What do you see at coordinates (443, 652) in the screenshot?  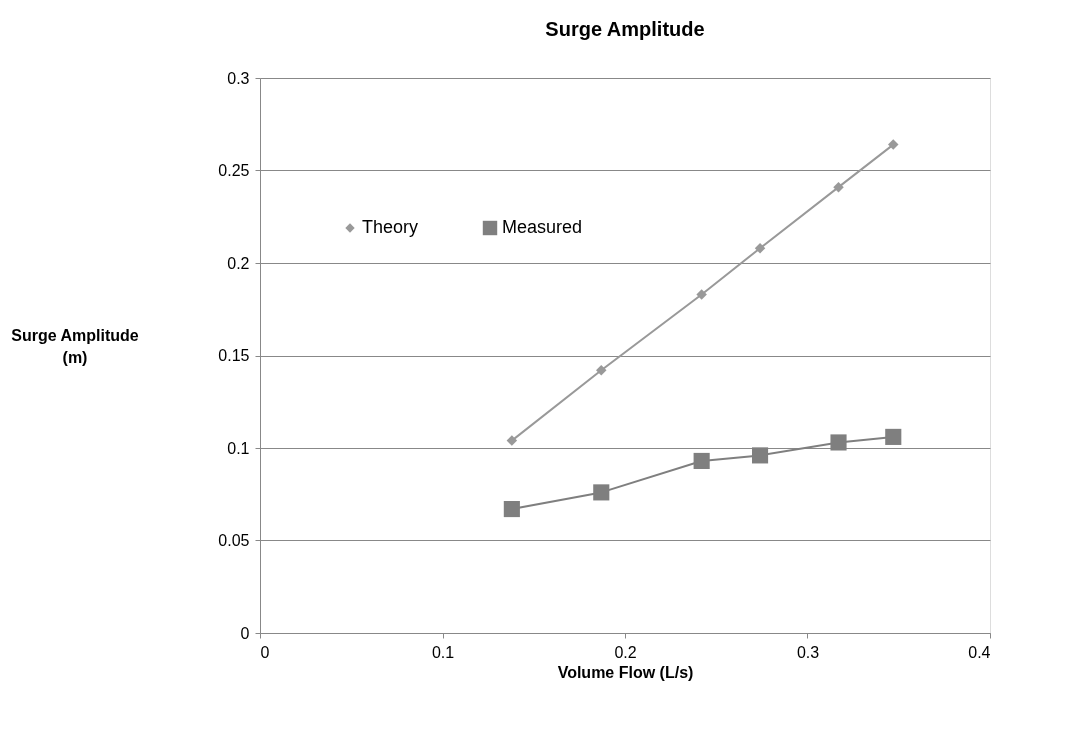 I see `x-tick-label: 0.1` at bounding box center [443, 652].